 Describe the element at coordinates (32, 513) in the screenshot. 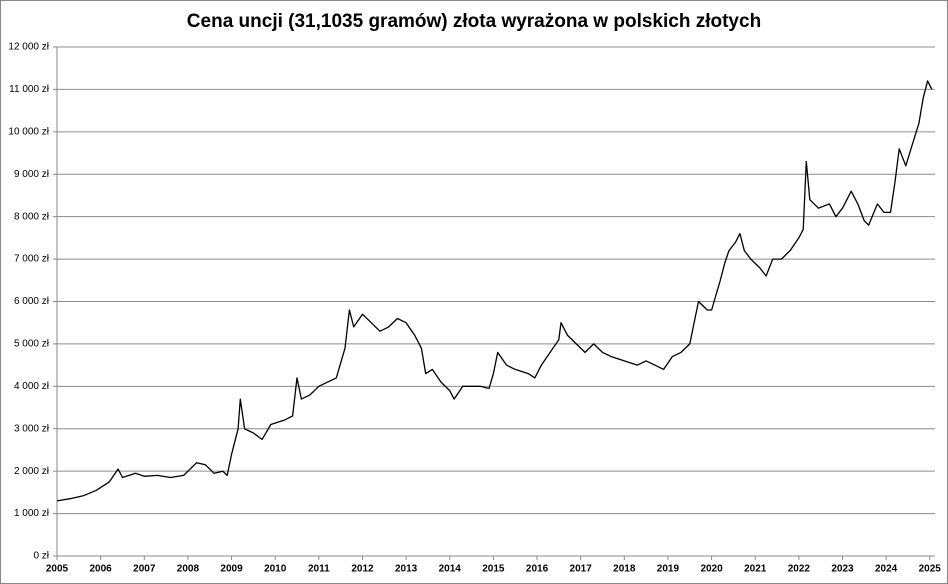

I see `y-tick-label: 1 000 zł` at that location.